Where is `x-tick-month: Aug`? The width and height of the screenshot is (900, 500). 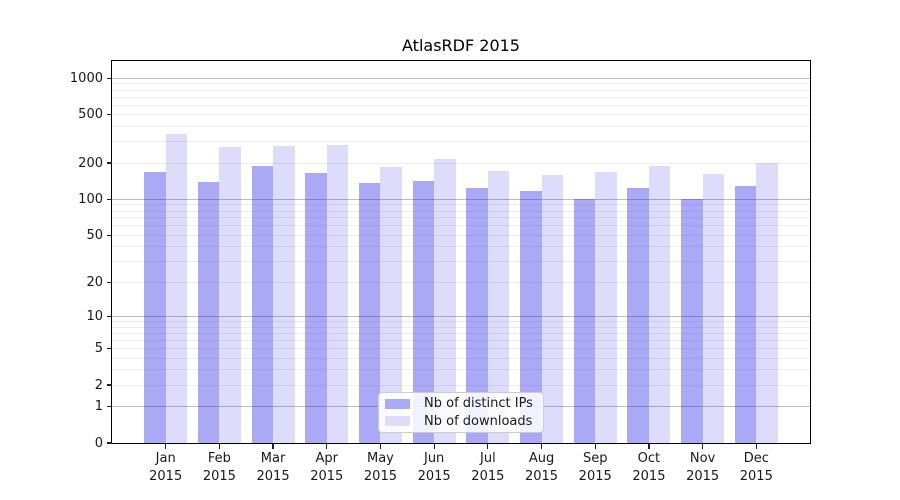 x-tick-month: Aug is located at coordinates (541, 458).